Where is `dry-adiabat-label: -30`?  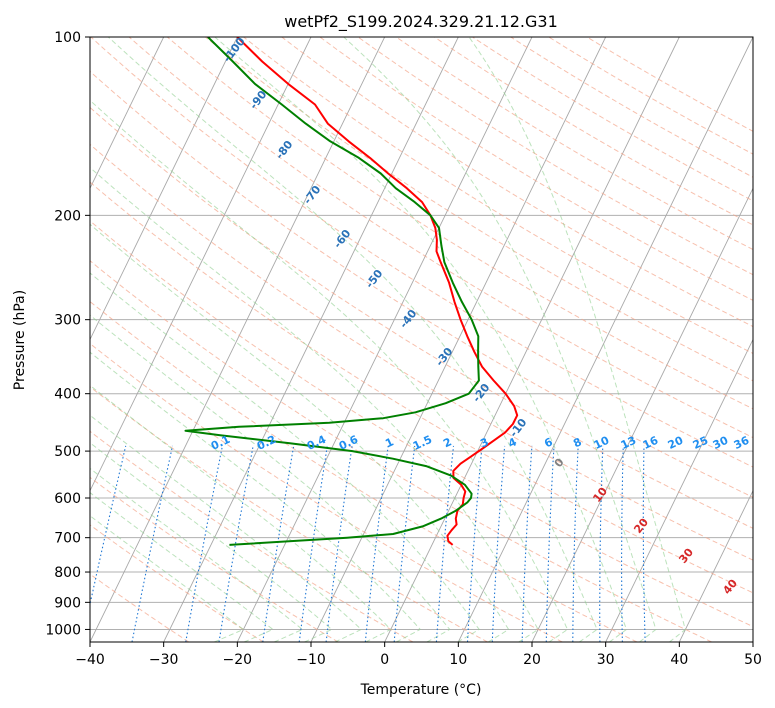 dry-adiabat-label: -30 is located at coordinates (444, 357).